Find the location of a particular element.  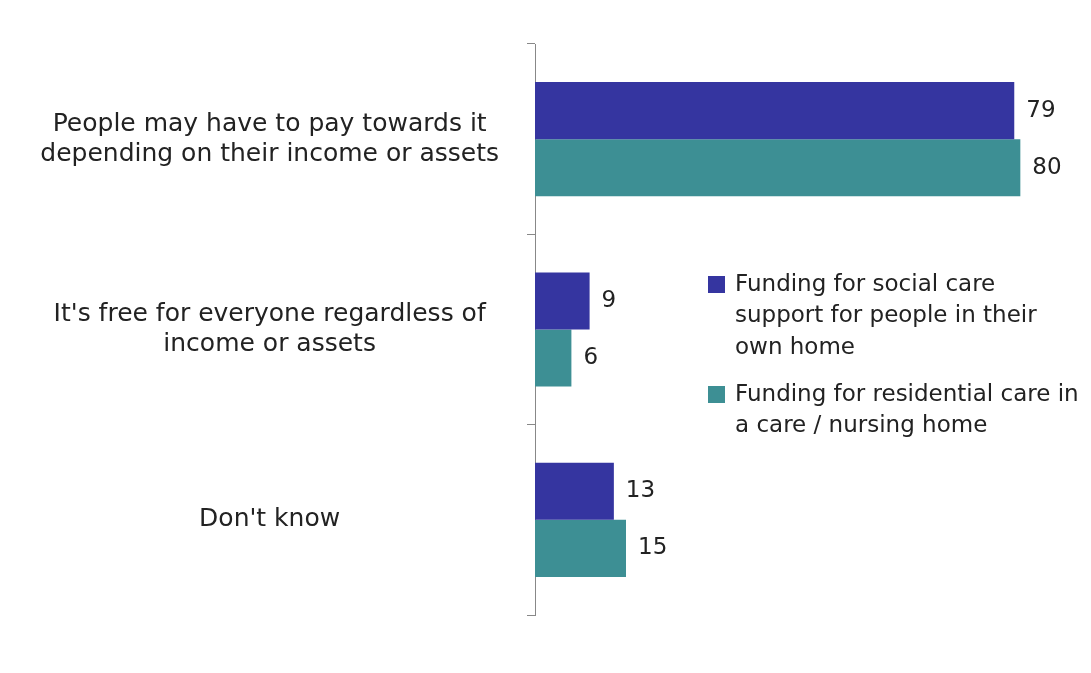

y-tick-label: People may have to pay towards it depending on their income or assets is located at coordinates (269, 137).